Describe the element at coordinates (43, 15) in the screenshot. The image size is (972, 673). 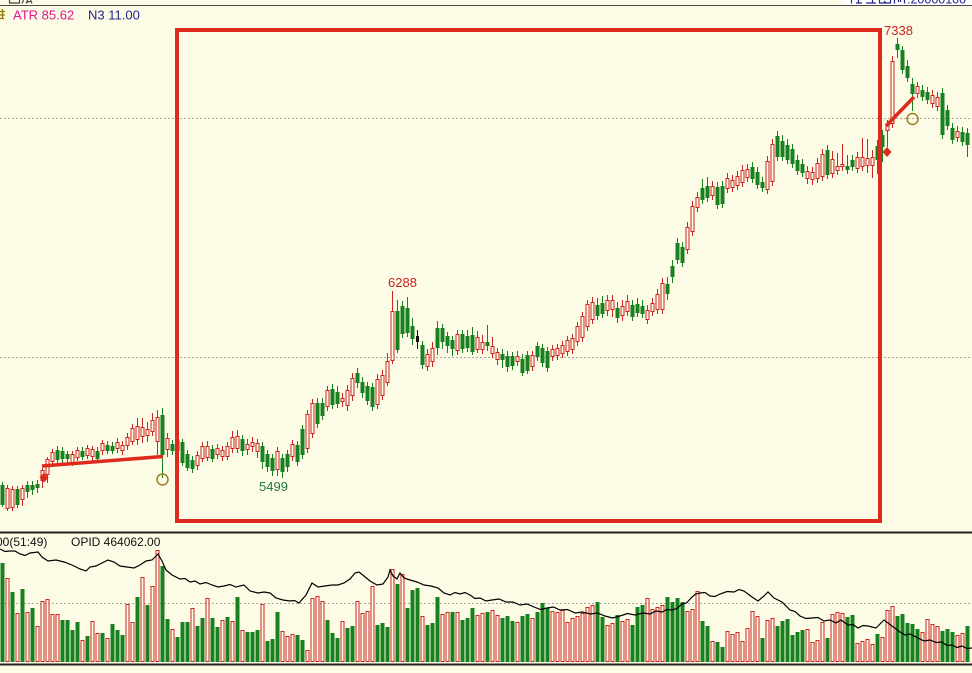
I see `svg-text: ATR 85.62` at that location.